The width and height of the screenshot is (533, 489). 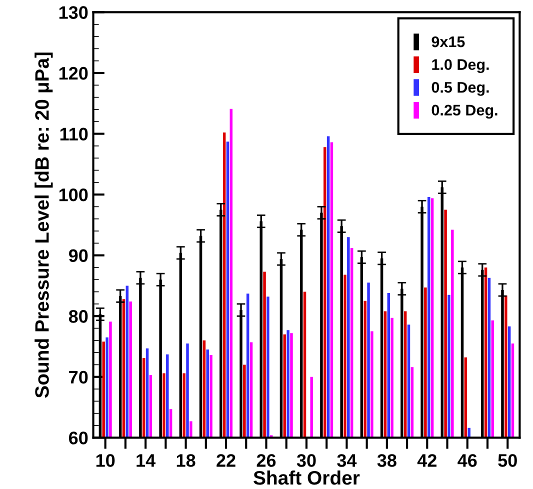 What do you see at coordinates (186, 460) in the screenshot?
I see `x-tick-label: 18` at bounding box center [186, 460].